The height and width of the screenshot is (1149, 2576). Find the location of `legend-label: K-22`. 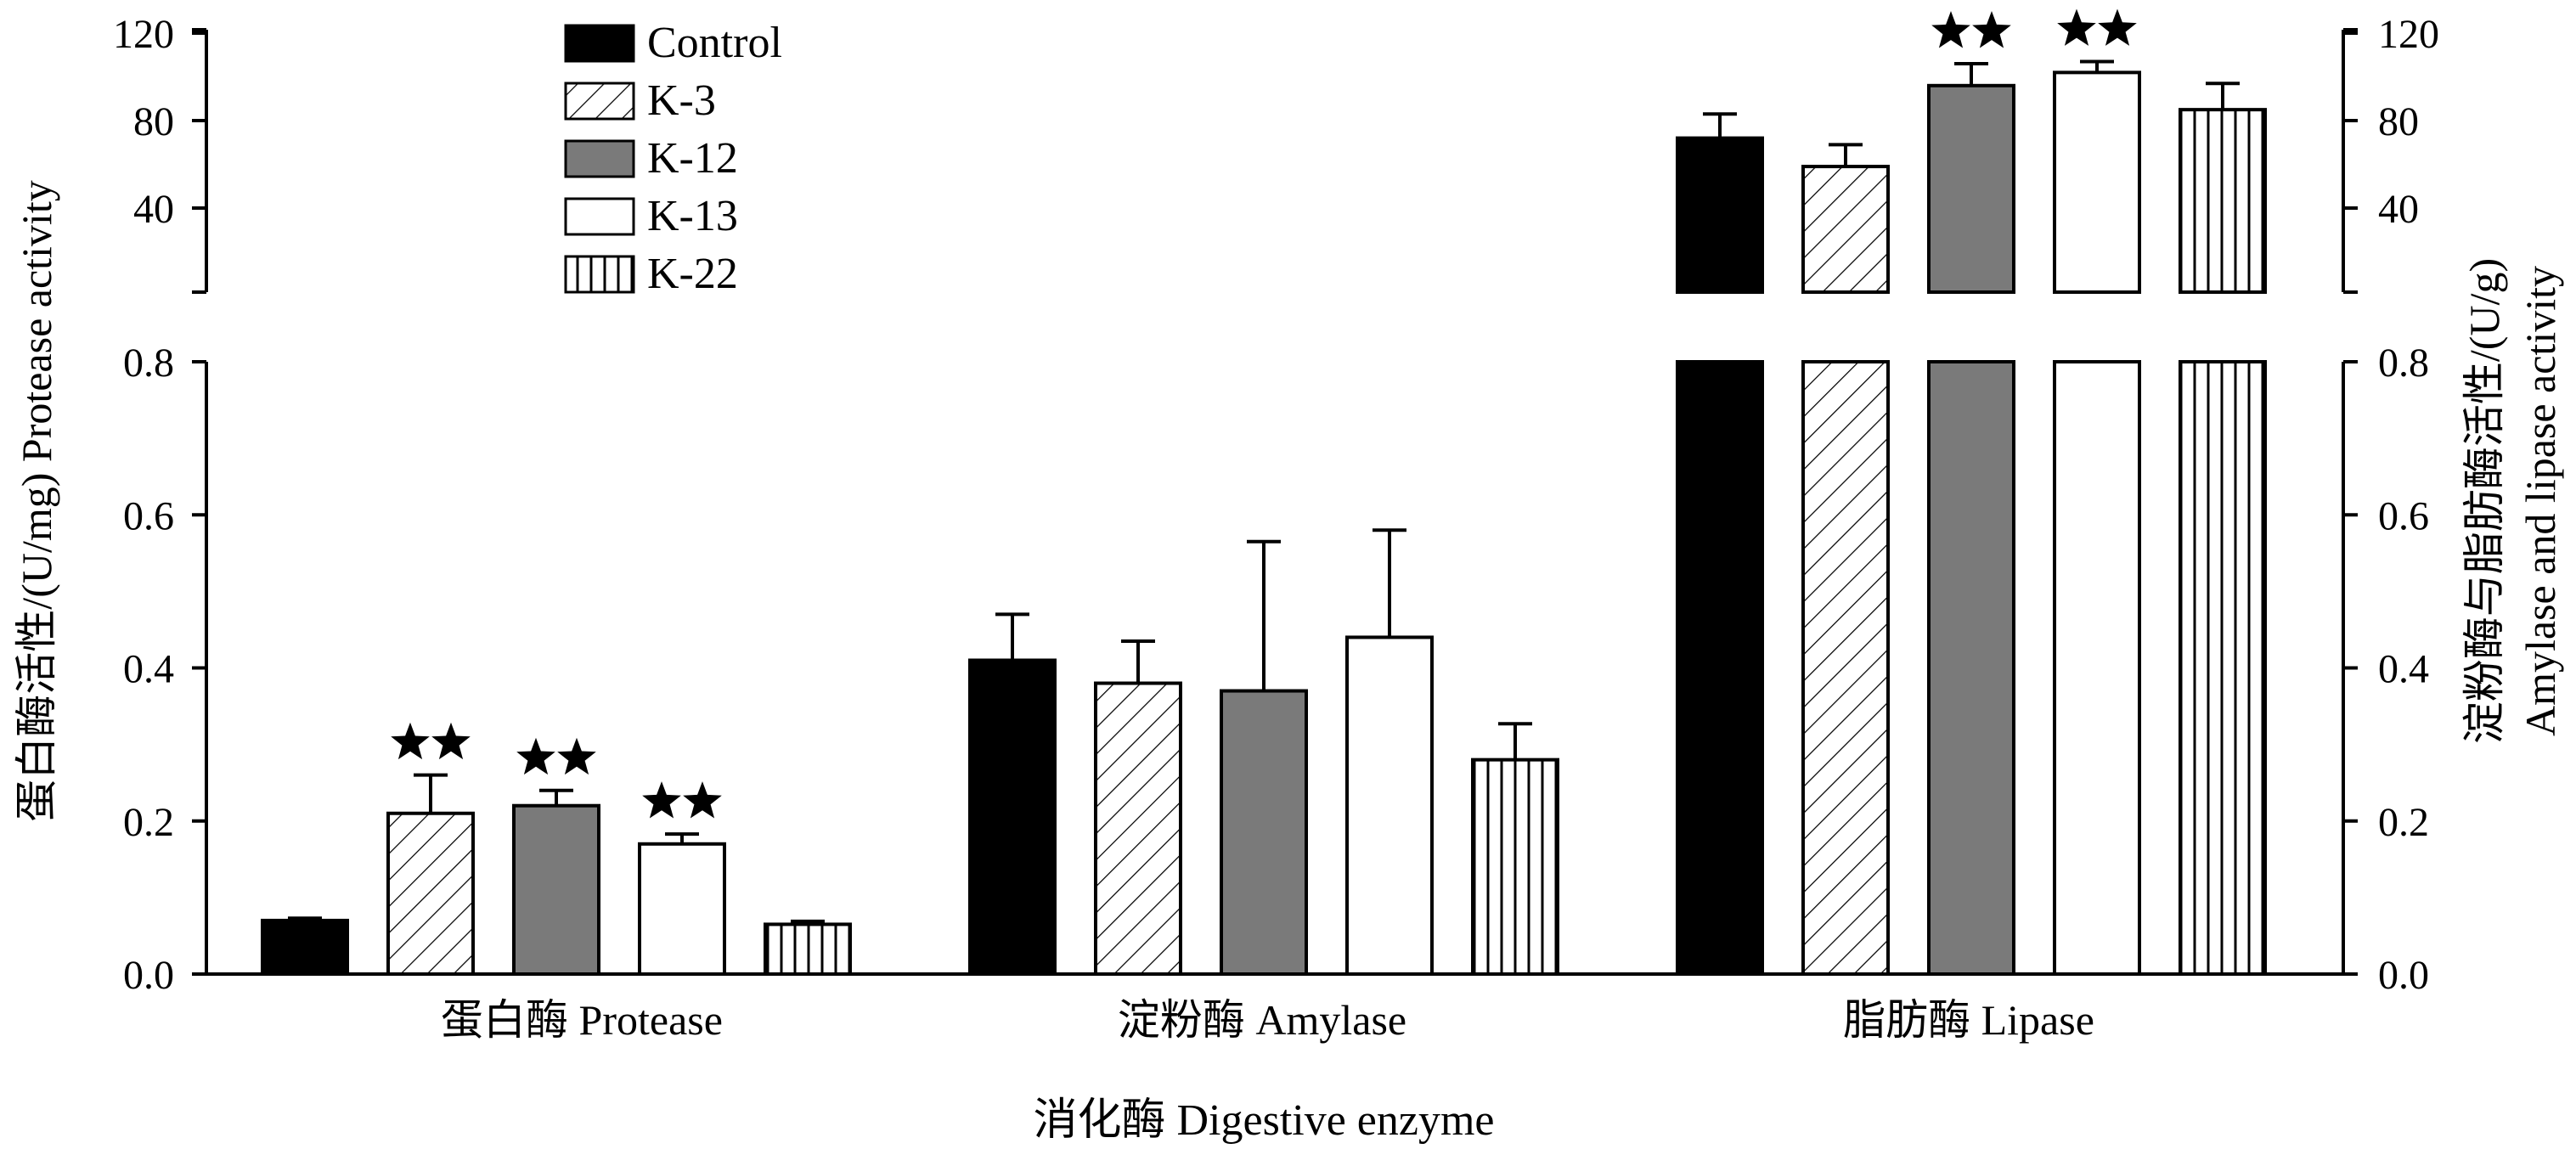

legend-label: K-22 is located at coordinates (692, 274).